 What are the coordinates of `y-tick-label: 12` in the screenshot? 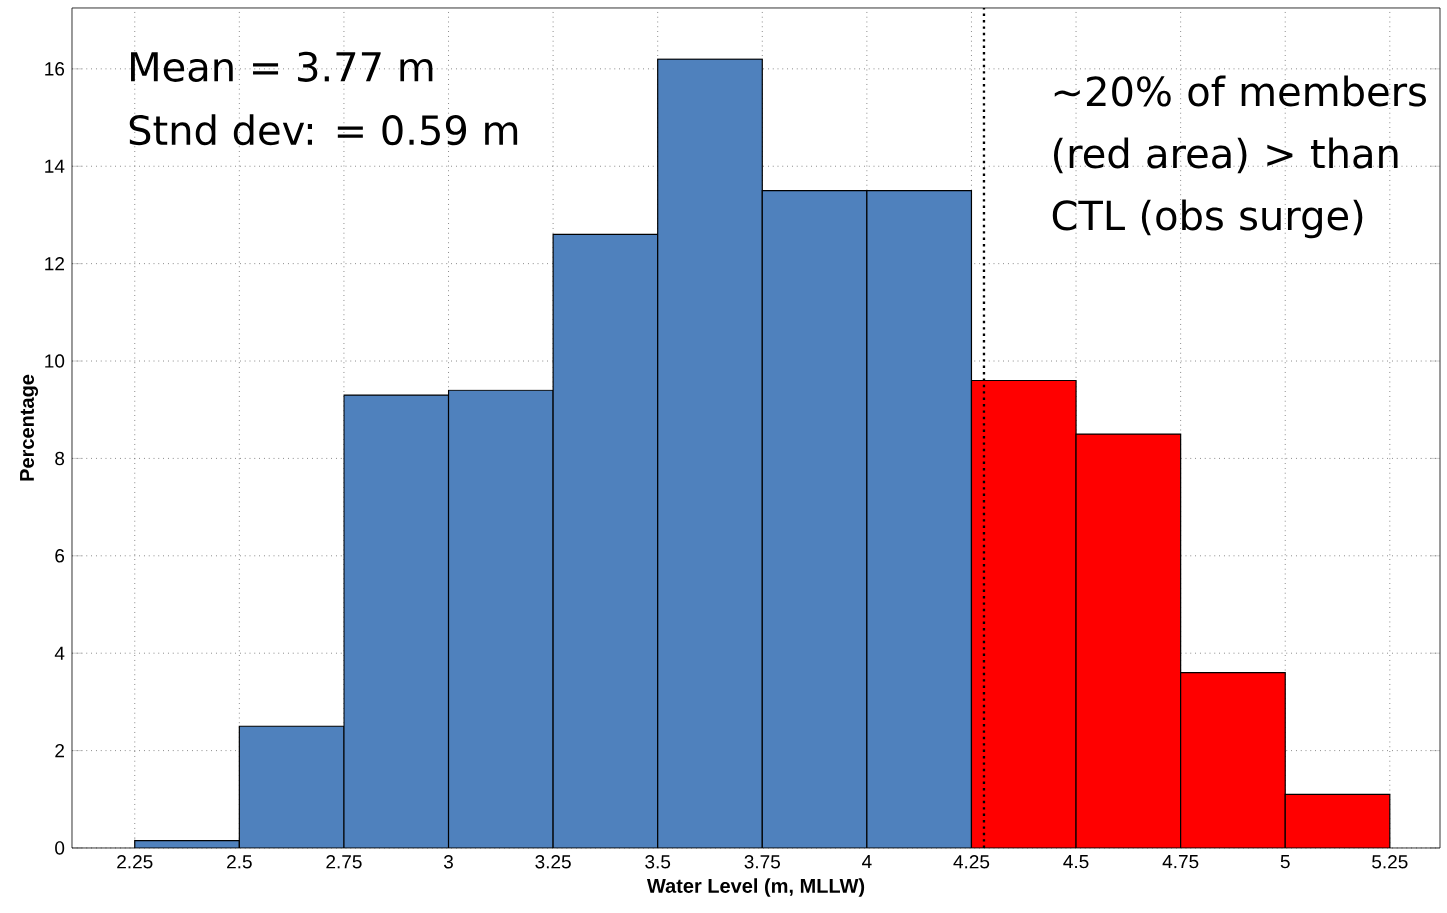 It's located at (54, 264).